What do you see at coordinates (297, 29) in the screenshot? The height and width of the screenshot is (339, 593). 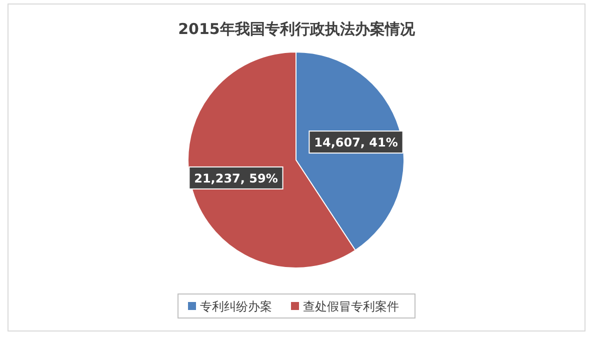 I see `chart-title: 2015年我国专利行政执法办案情况` at bounding box center [297, 29].